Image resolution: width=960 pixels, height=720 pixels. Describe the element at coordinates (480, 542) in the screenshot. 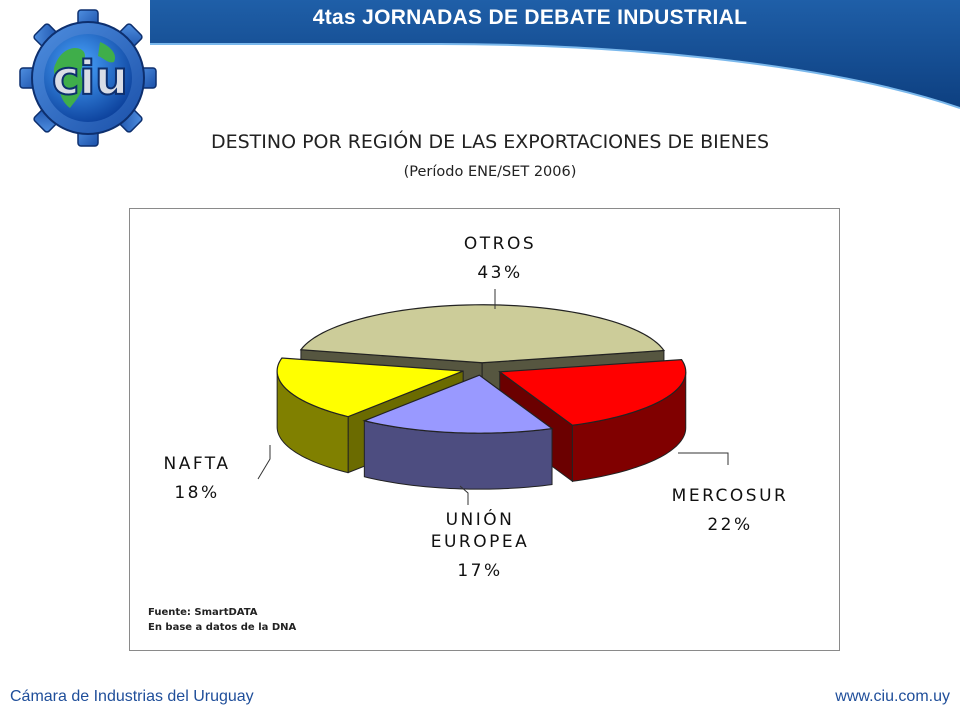

I see `slice-name: EUROPEA` at that location.